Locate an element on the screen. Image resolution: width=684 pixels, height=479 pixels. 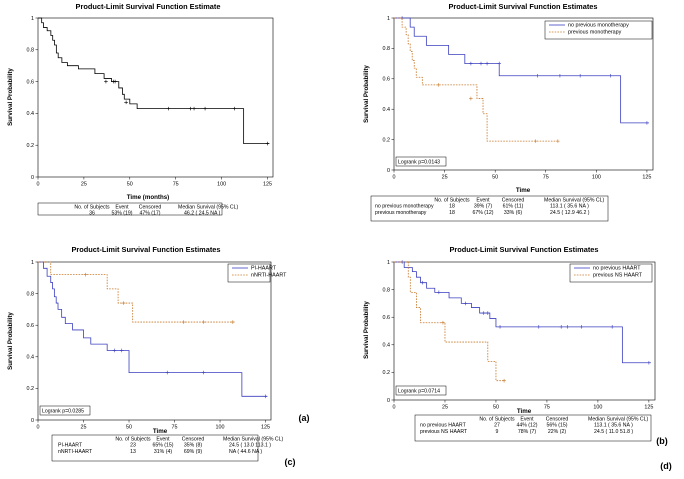
table-cell-censored: 33% (6) is located at coordinates (513, 213).